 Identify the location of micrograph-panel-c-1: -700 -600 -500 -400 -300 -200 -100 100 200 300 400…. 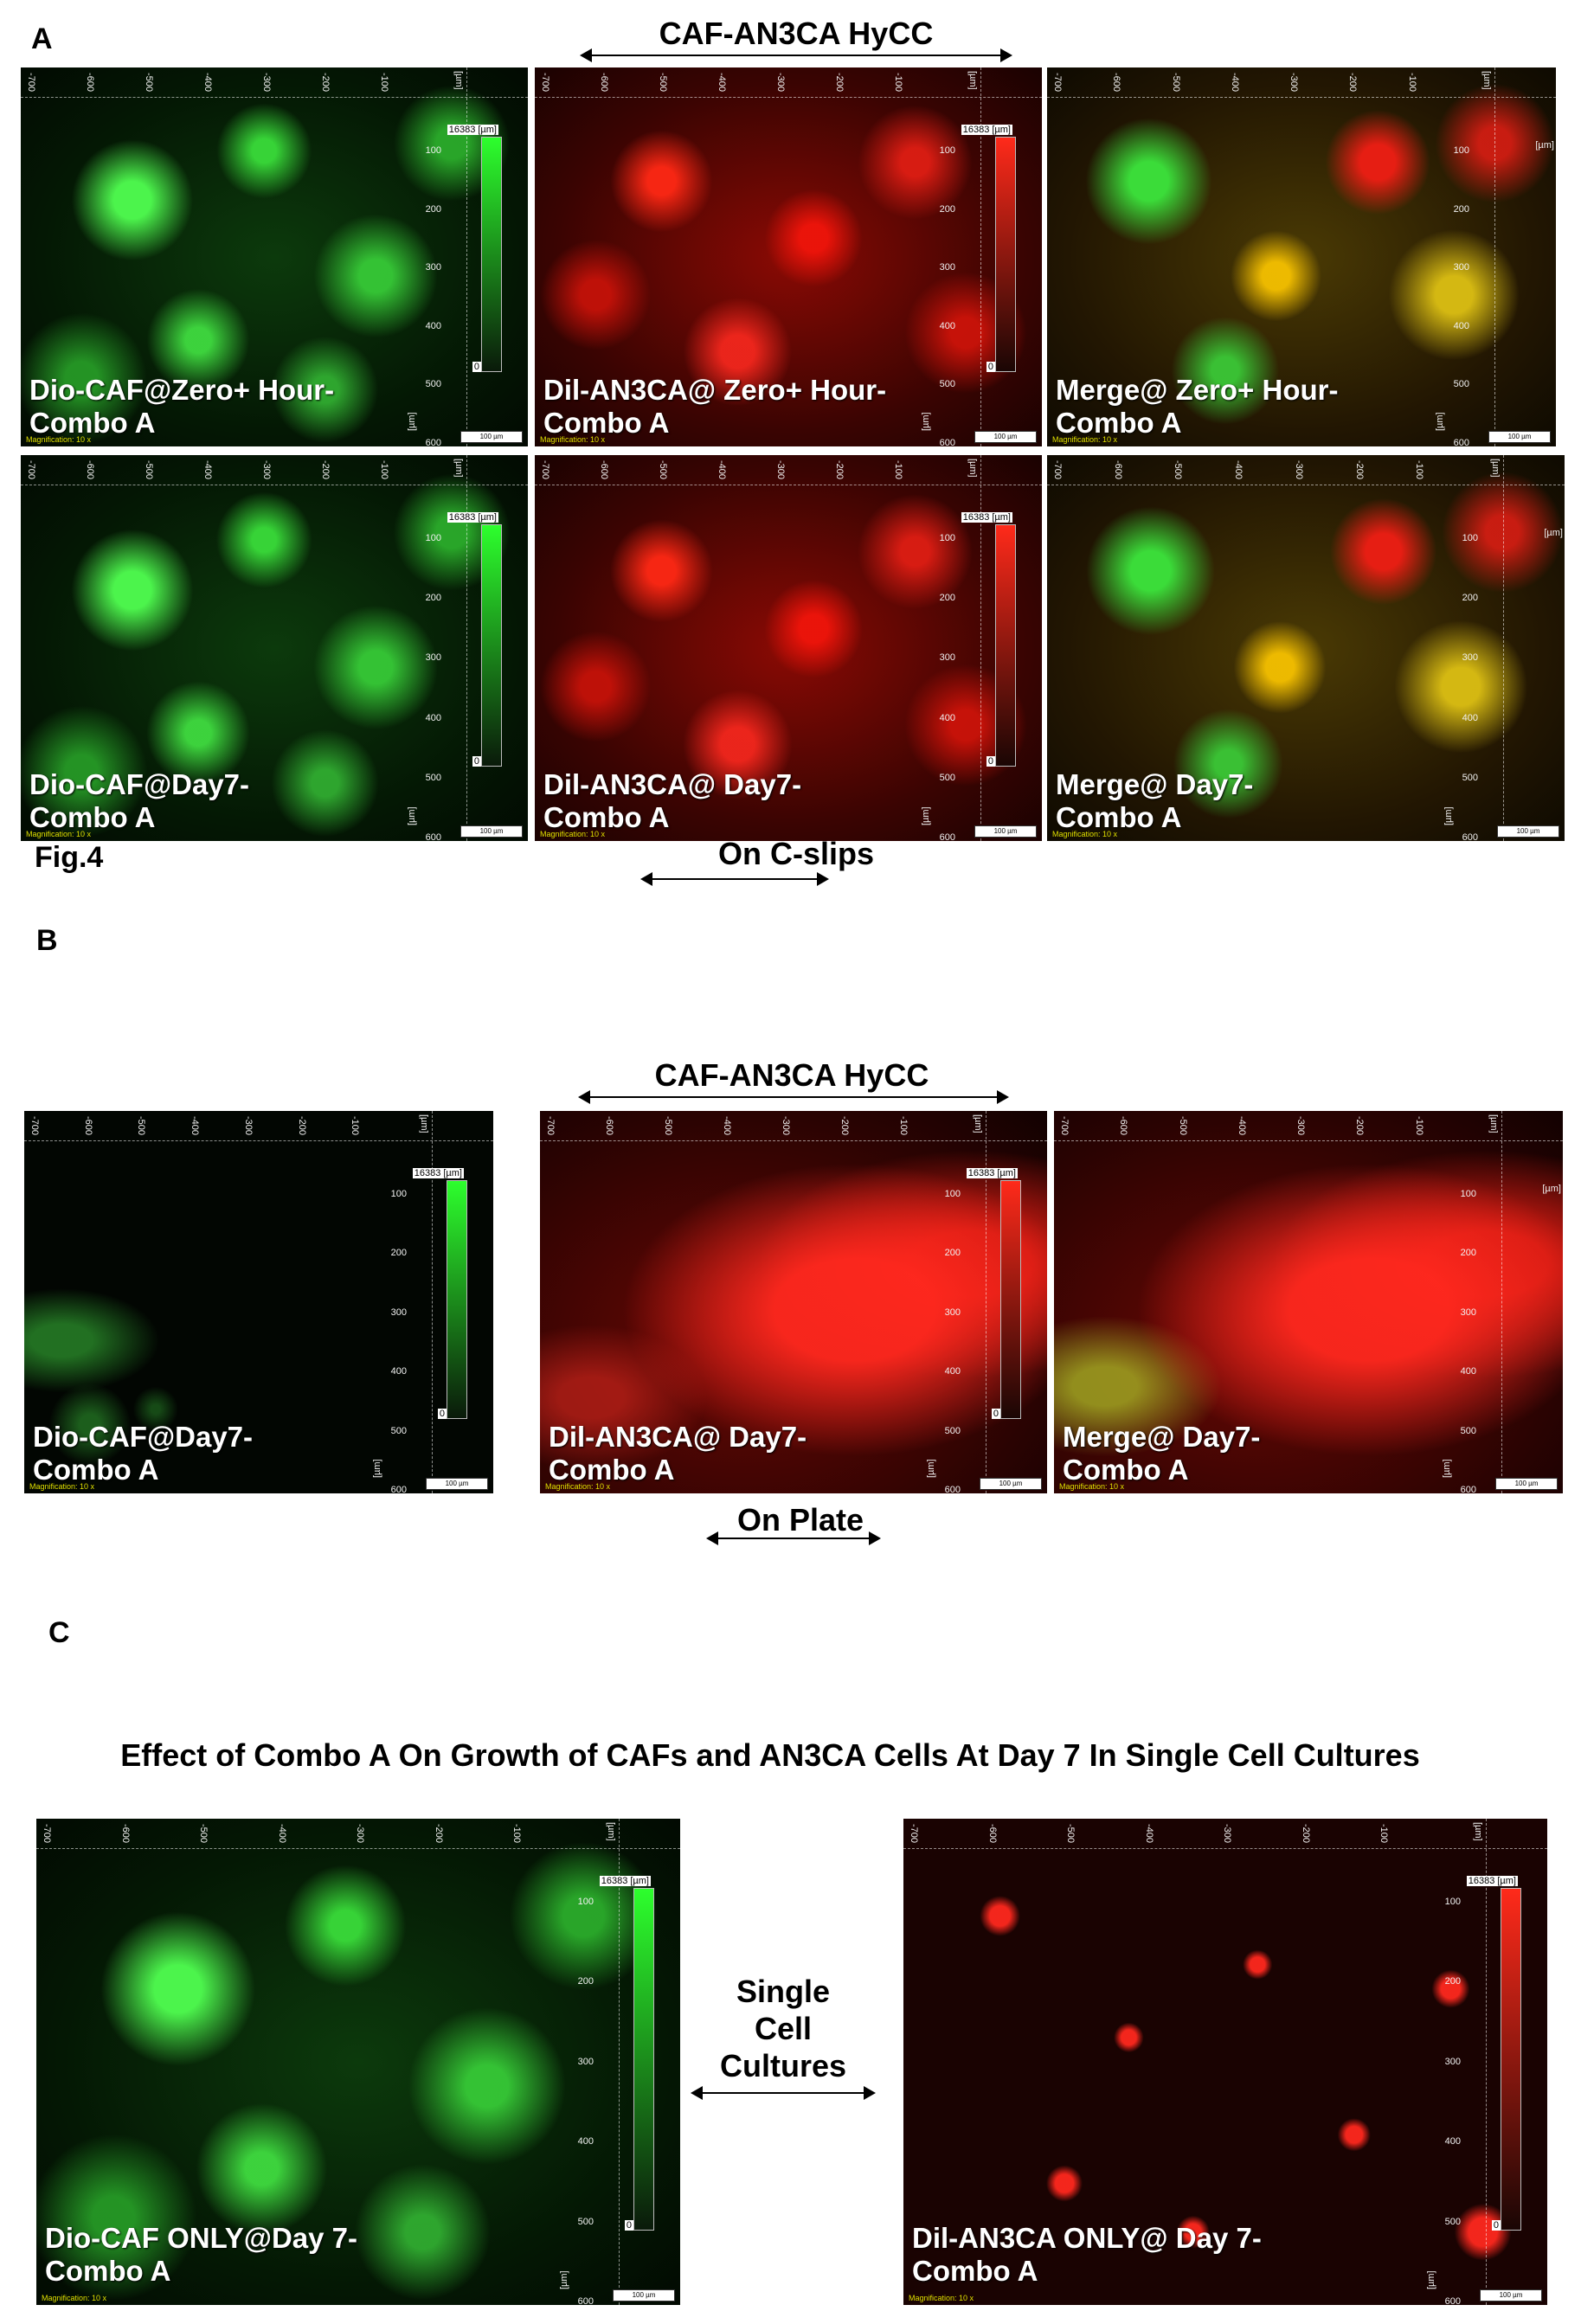
(358, 2062).